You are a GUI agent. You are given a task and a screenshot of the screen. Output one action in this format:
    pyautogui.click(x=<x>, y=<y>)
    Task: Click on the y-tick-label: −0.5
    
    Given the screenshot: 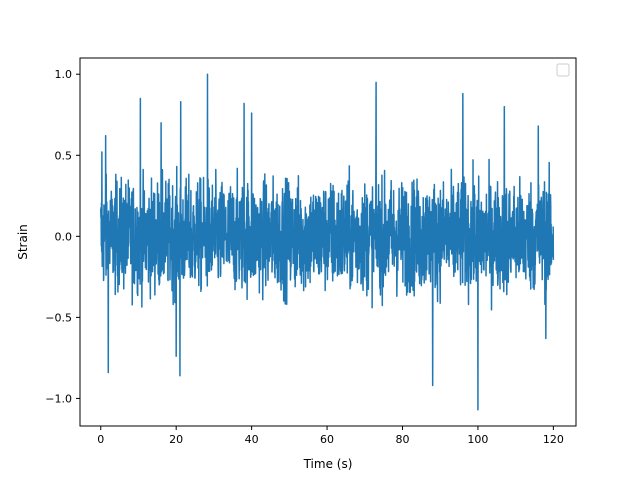 What is the action you would take?
    pyautogui.click(x=58, y=317)
    